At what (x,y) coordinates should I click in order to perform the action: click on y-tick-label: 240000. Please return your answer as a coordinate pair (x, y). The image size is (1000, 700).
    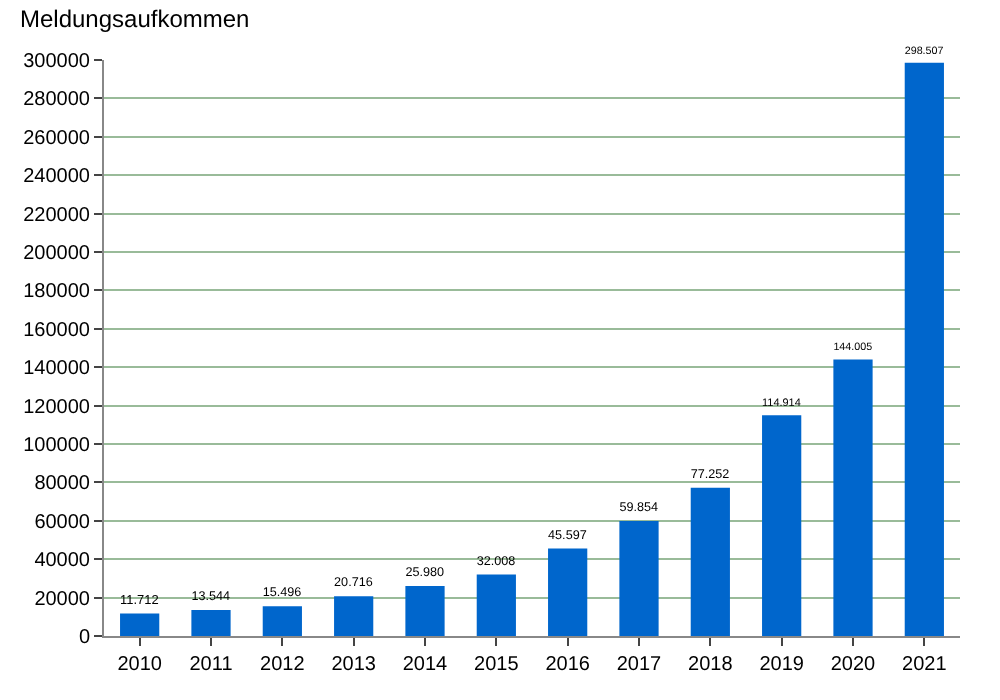
    Looking at the image, I should click on (57, 177).